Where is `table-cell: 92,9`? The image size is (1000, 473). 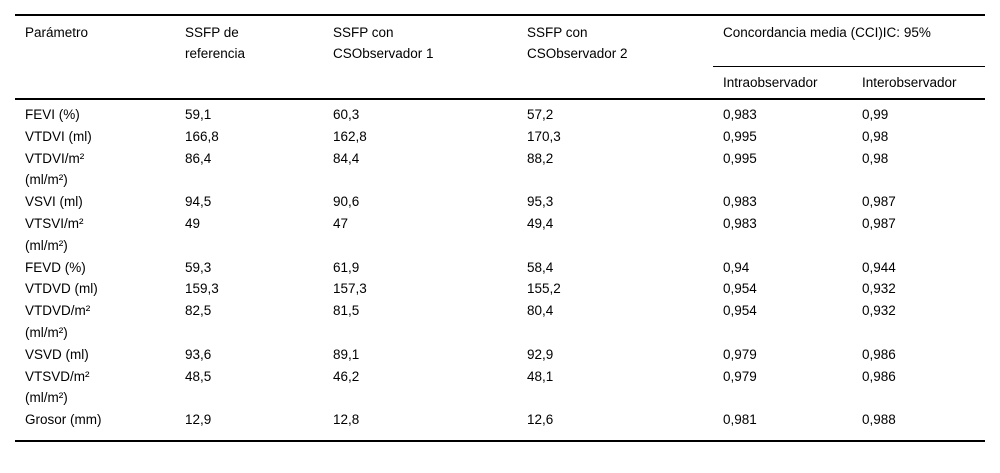
table-cell: 92,9 is located at coordinates (540, 354).